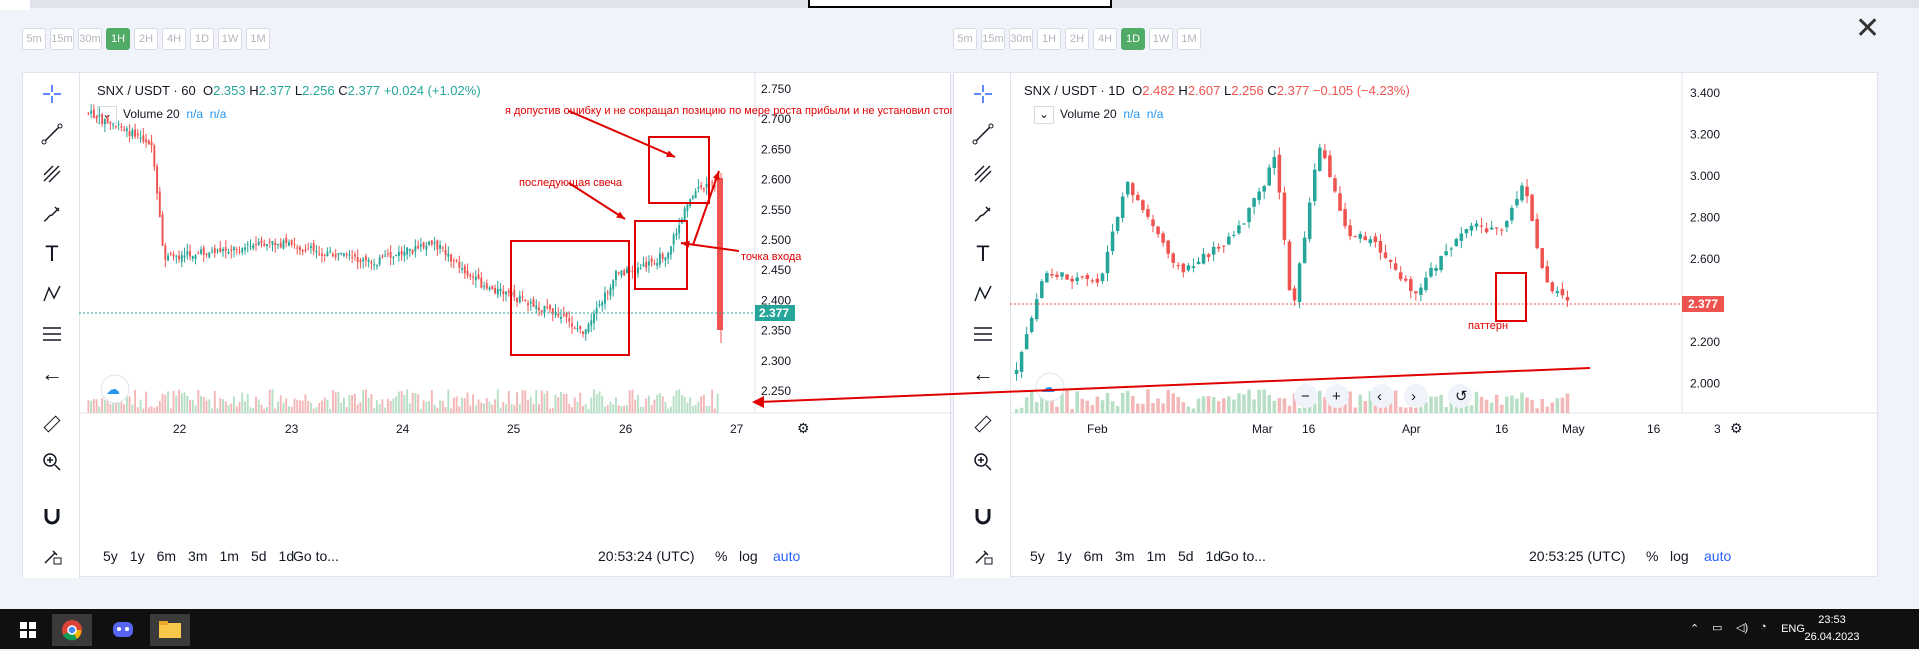 The image size is (1919, 651). I want to click on tray-chevron-icon: ⌃, so click(1695, 629).